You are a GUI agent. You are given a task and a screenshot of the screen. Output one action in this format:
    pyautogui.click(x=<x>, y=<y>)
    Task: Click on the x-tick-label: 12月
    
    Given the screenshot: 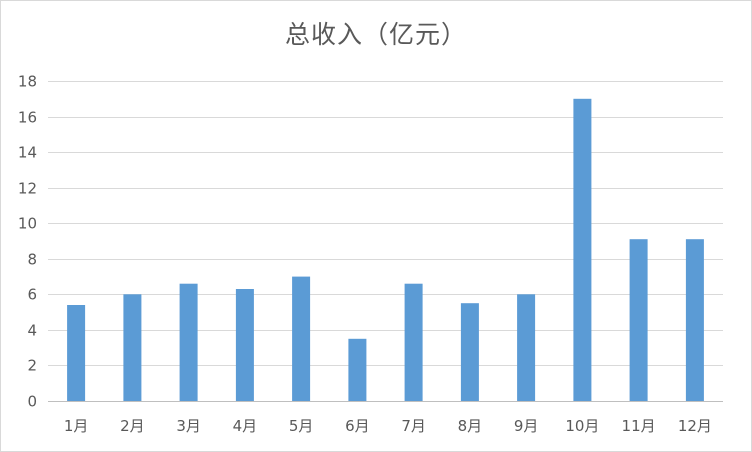 What is the action you would take?
    pyautogui.click(x=695, y=426)
    